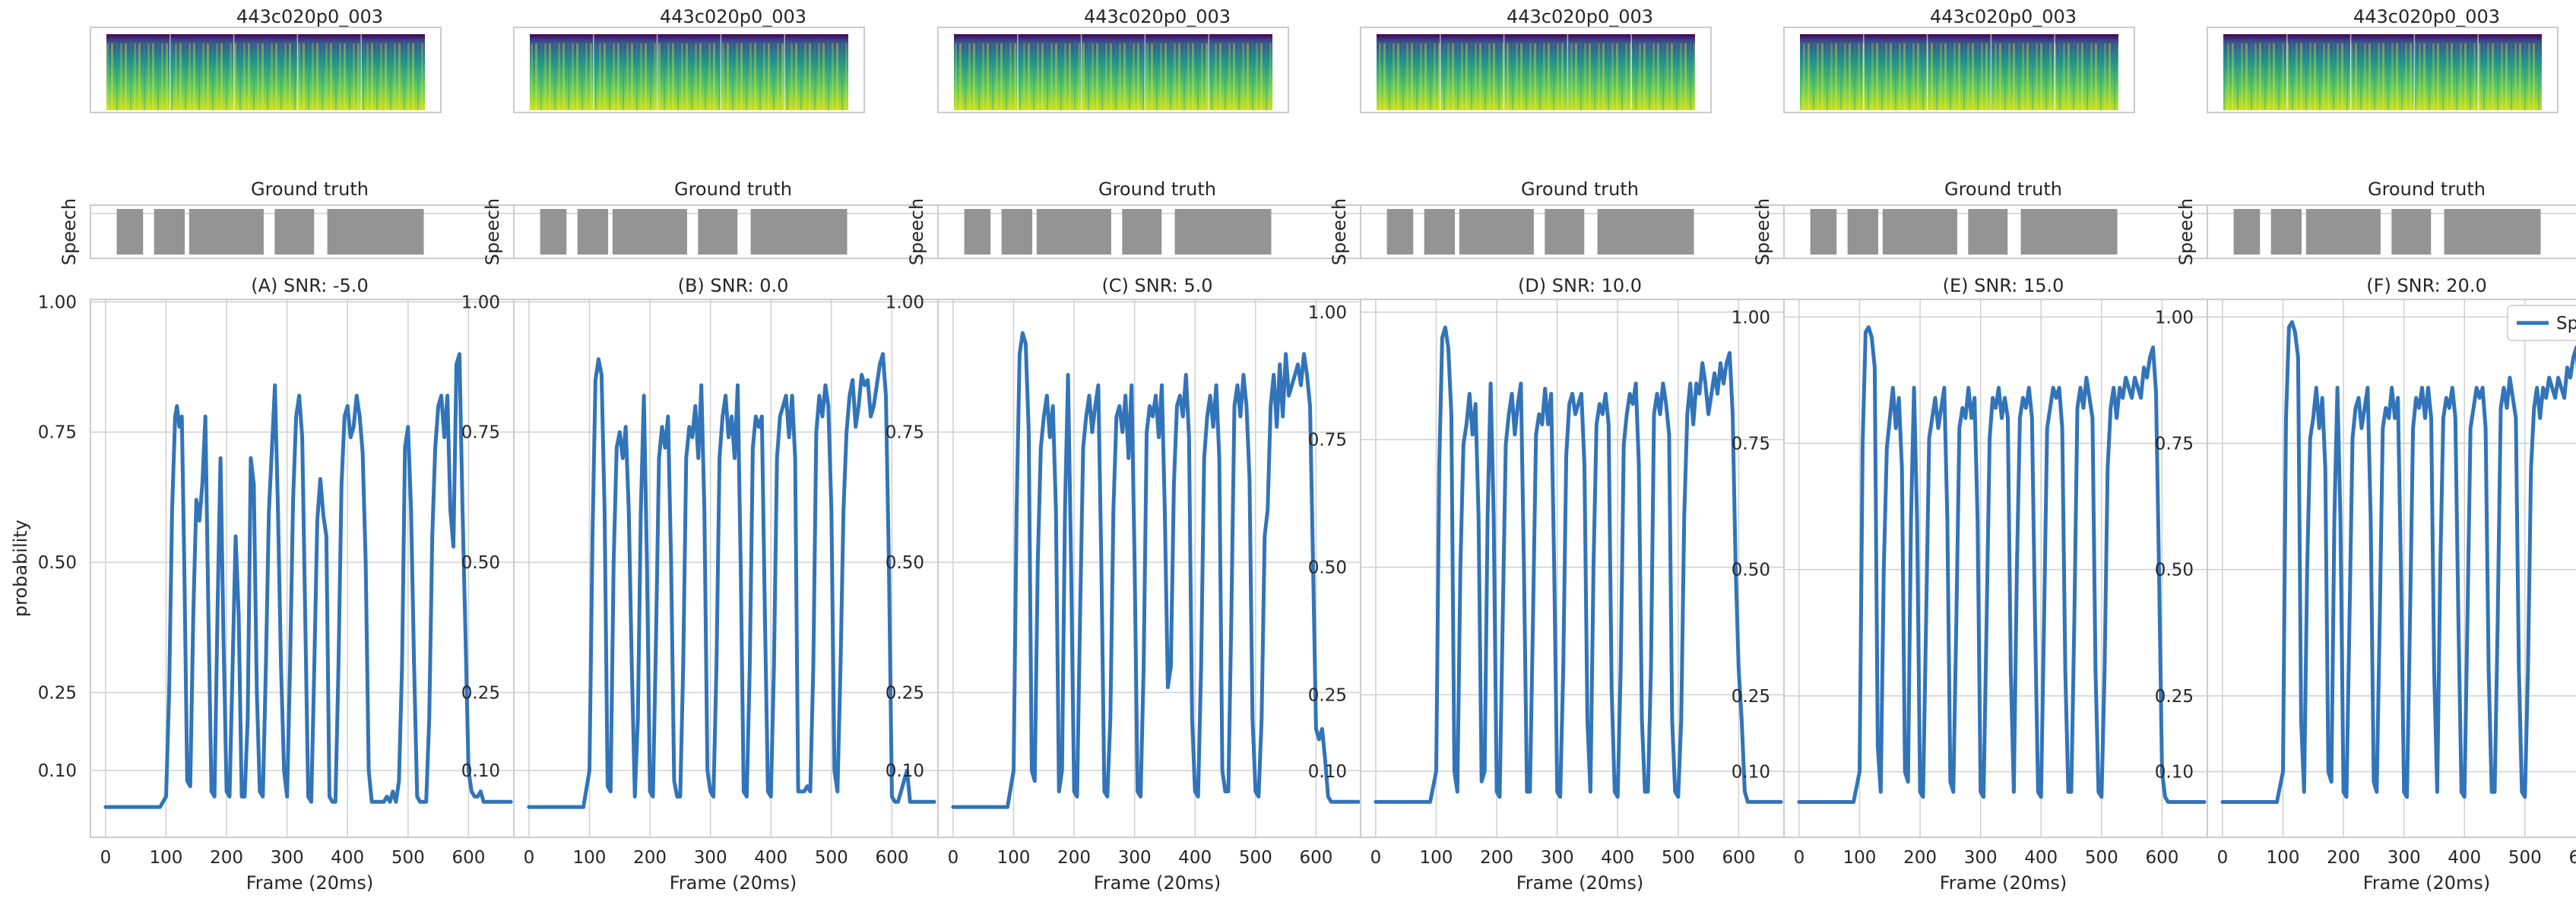 The image size is (2576, 908). What do you see at coordinates (2174, 571) in the screenshot?
I see `y-tick-label-2: 0.50` at bounding box center [2174, 571].